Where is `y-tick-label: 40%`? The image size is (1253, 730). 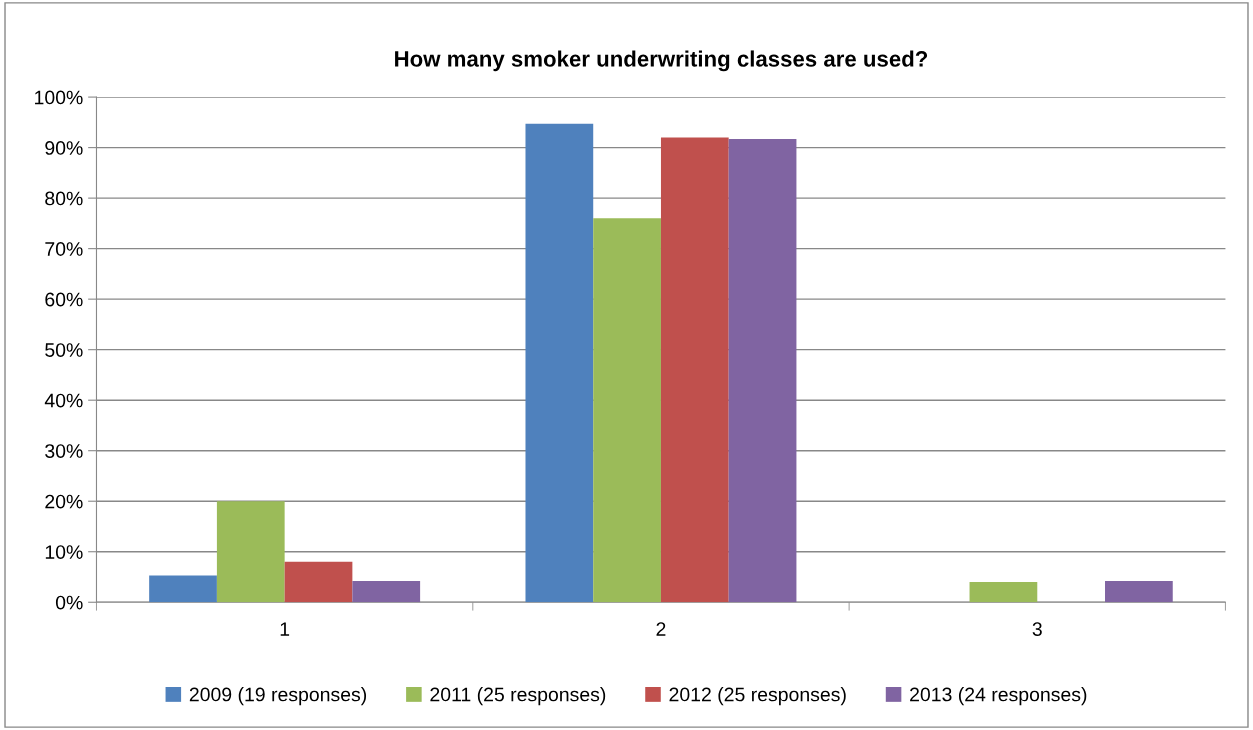
y-tick-label: 40% is located at coordinates (63, 400).